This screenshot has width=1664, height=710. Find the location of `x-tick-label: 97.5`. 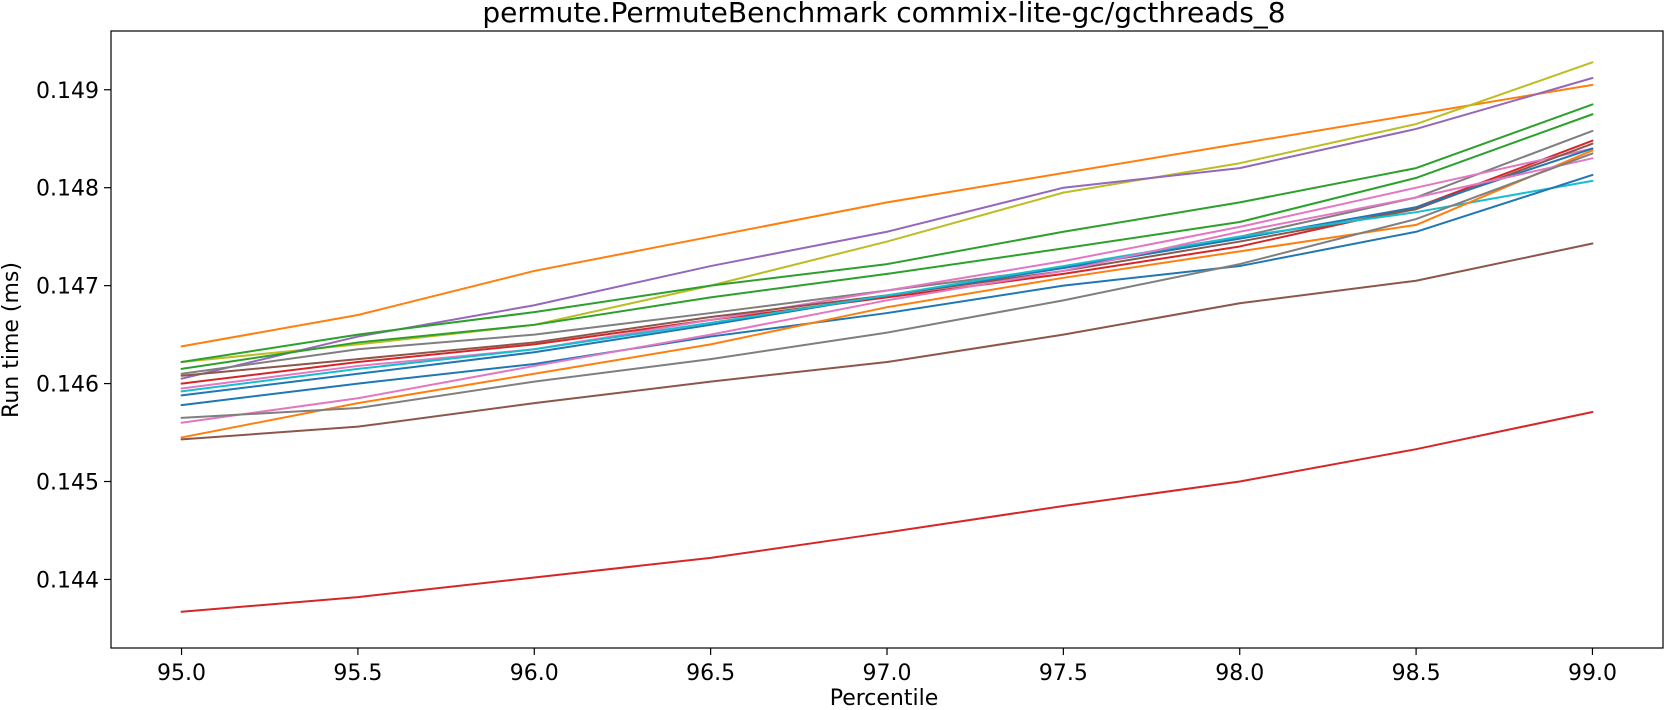

x-tick-label: 97.5 is located at coordinates (1063, 673).